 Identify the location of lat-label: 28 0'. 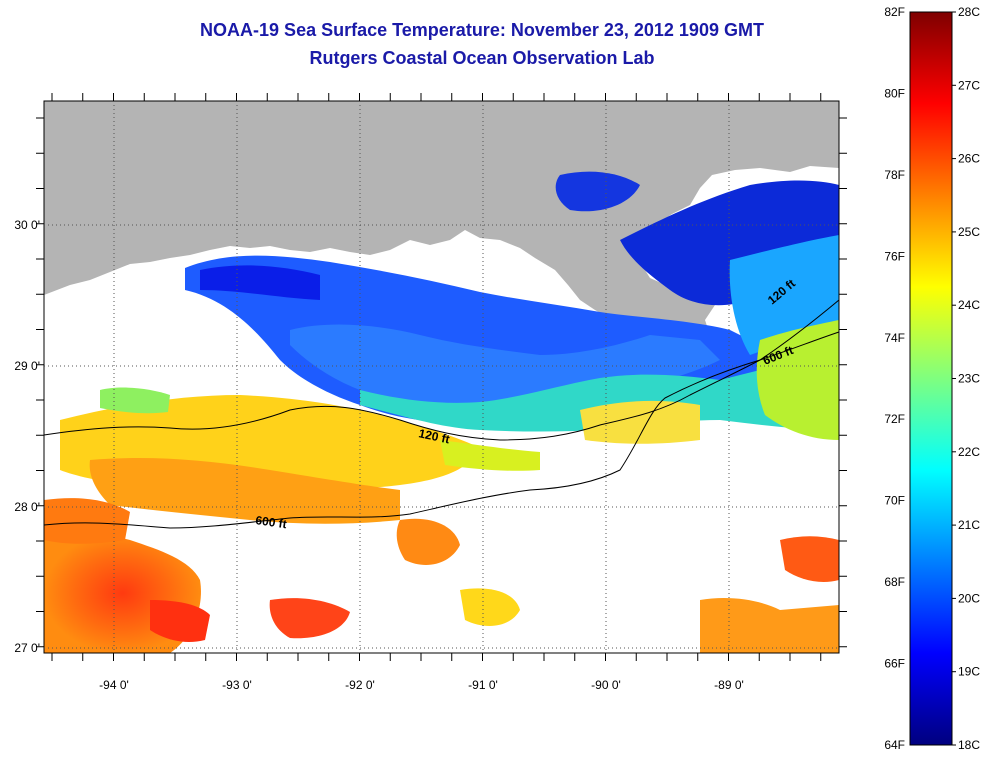
(27, 507).